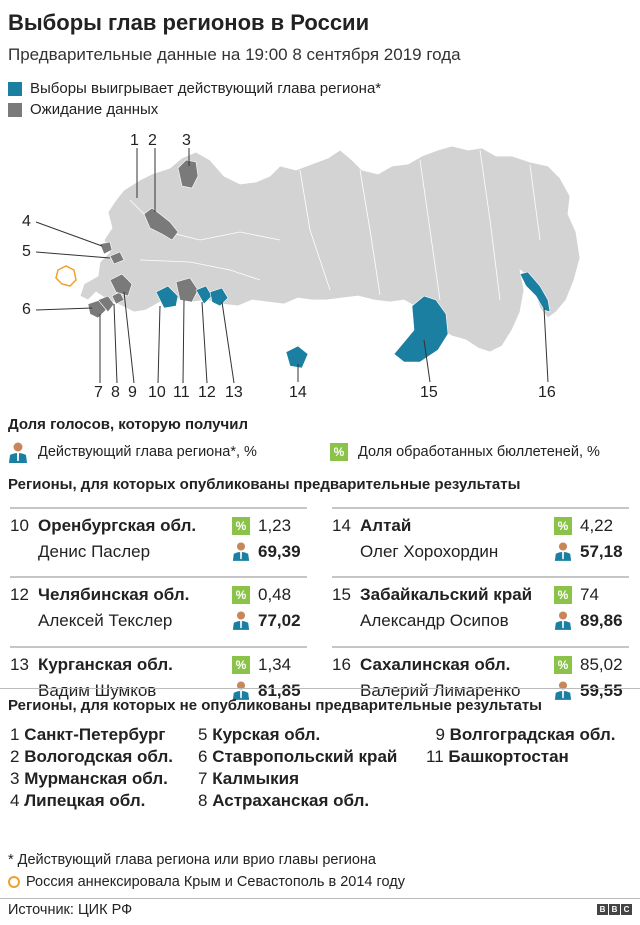 This screenshot has height=925, width=640. I want to click on map-label-1: 1, so click(134, 140).